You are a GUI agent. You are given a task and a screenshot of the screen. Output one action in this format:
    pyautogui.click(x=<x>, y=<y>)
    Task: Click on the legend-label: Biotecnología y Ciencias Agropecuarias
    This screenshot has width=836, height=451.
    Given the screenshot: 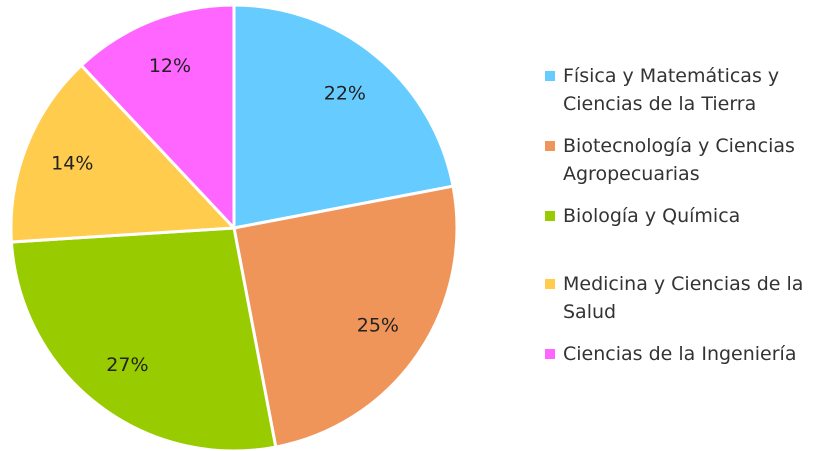 What is the action you would take?
    pyautogui.click(x=679, y=160)
    